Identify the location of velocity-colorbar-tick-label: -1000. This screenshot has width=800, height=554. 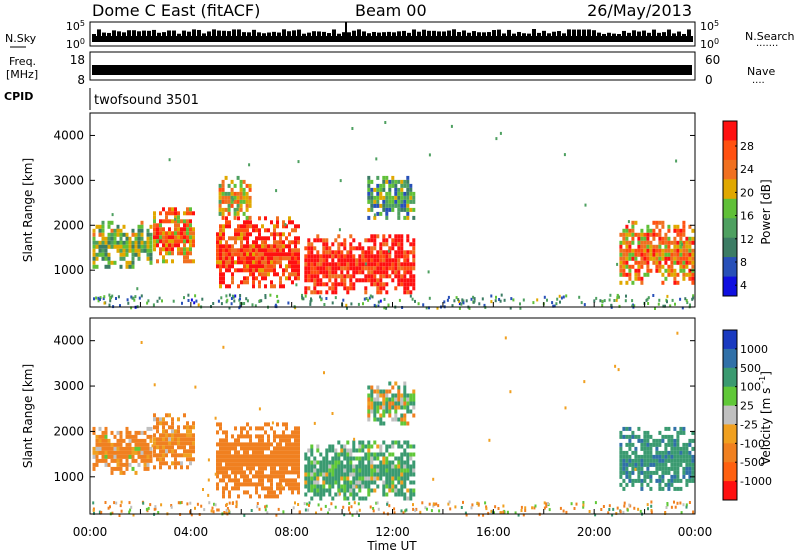
(756, 481).